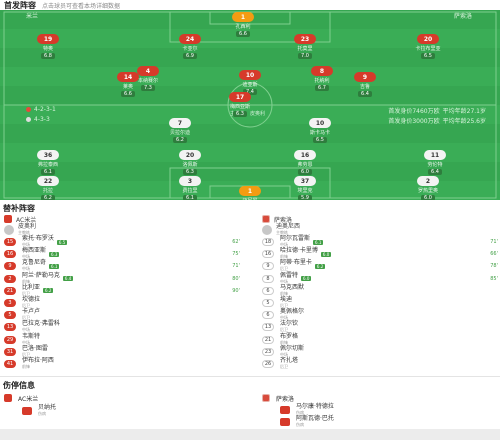 The height and width of the screenshot is (440, 500). What do you see at coordinates (305, 165) in the screenshot?
I see `player-name: 弗劳恩` at bounding box center [305, 165].